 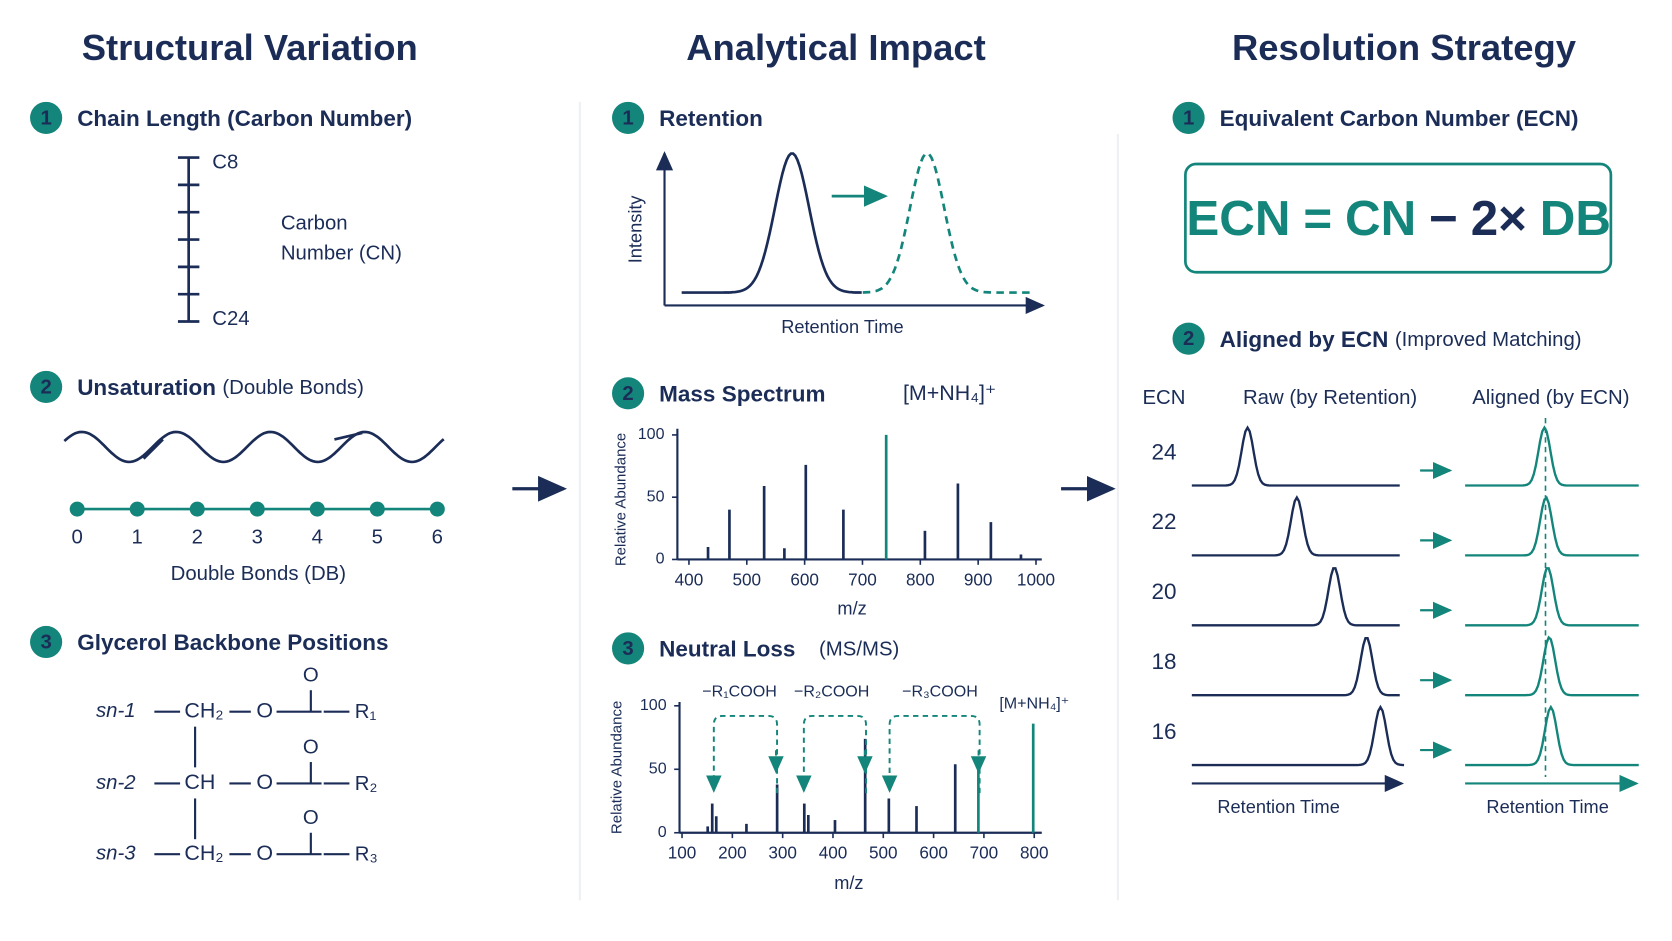 What do you see at coordinates (920, 579) in the screenshot?
I see `x-tick-label: 800` at bounding box center [920, 579].